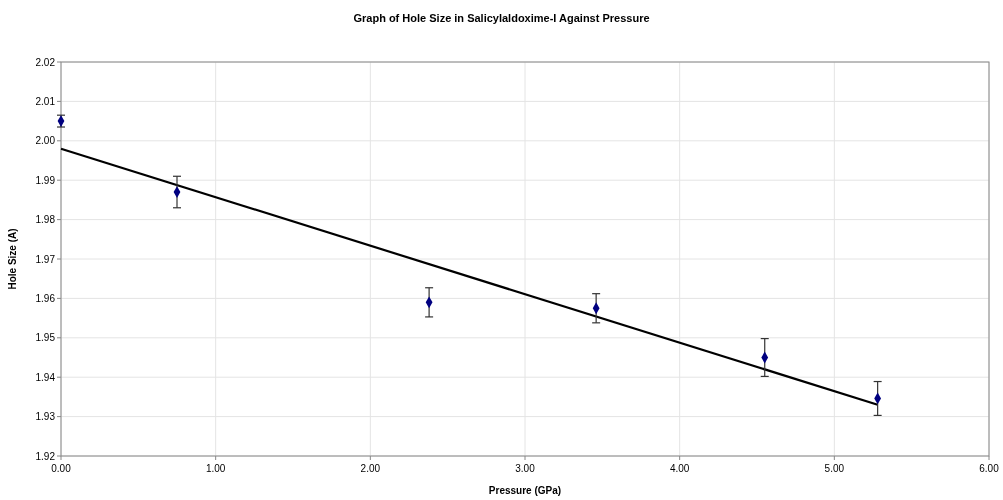  I want to click on y-tick-label: 1.93, so click(45, 417).